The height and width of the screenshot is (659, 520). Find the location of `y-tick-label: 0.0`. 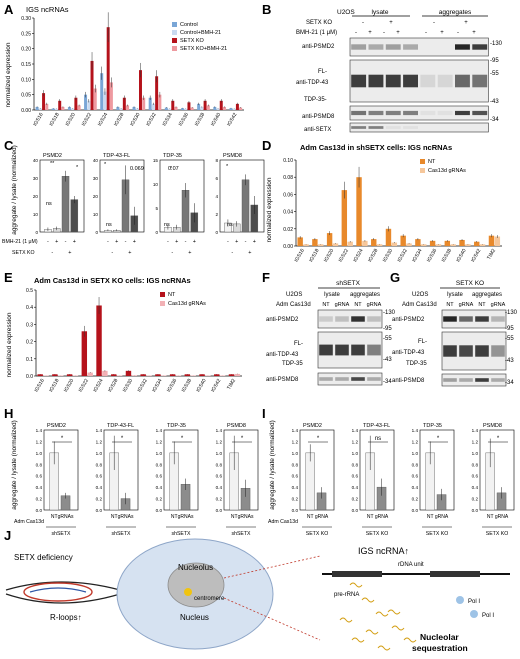

y-tick-label: 0.0 is located at coordinates (295, 510).